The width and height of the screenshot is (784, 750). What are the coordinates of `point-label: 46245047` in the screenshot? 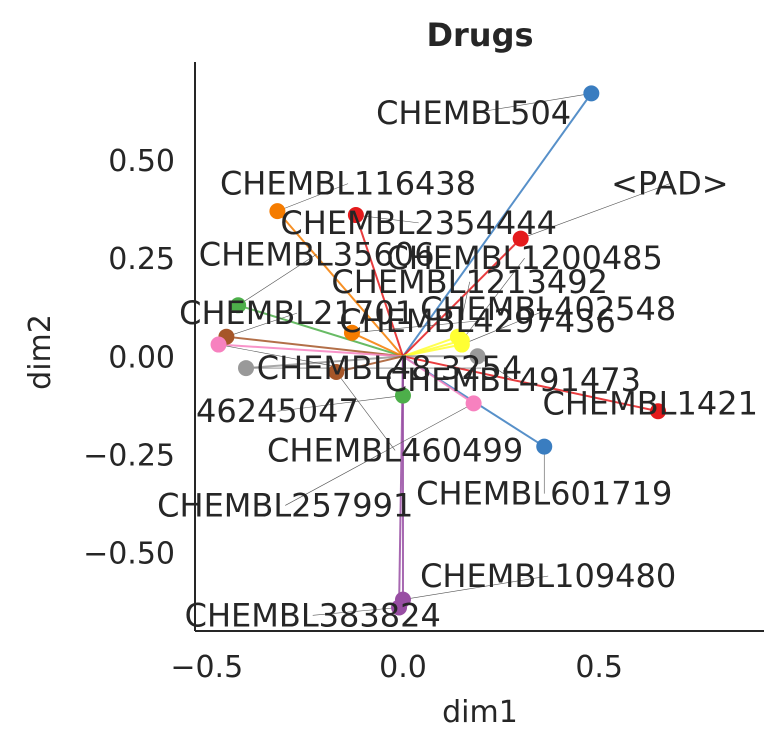 It's located at (277, 411).